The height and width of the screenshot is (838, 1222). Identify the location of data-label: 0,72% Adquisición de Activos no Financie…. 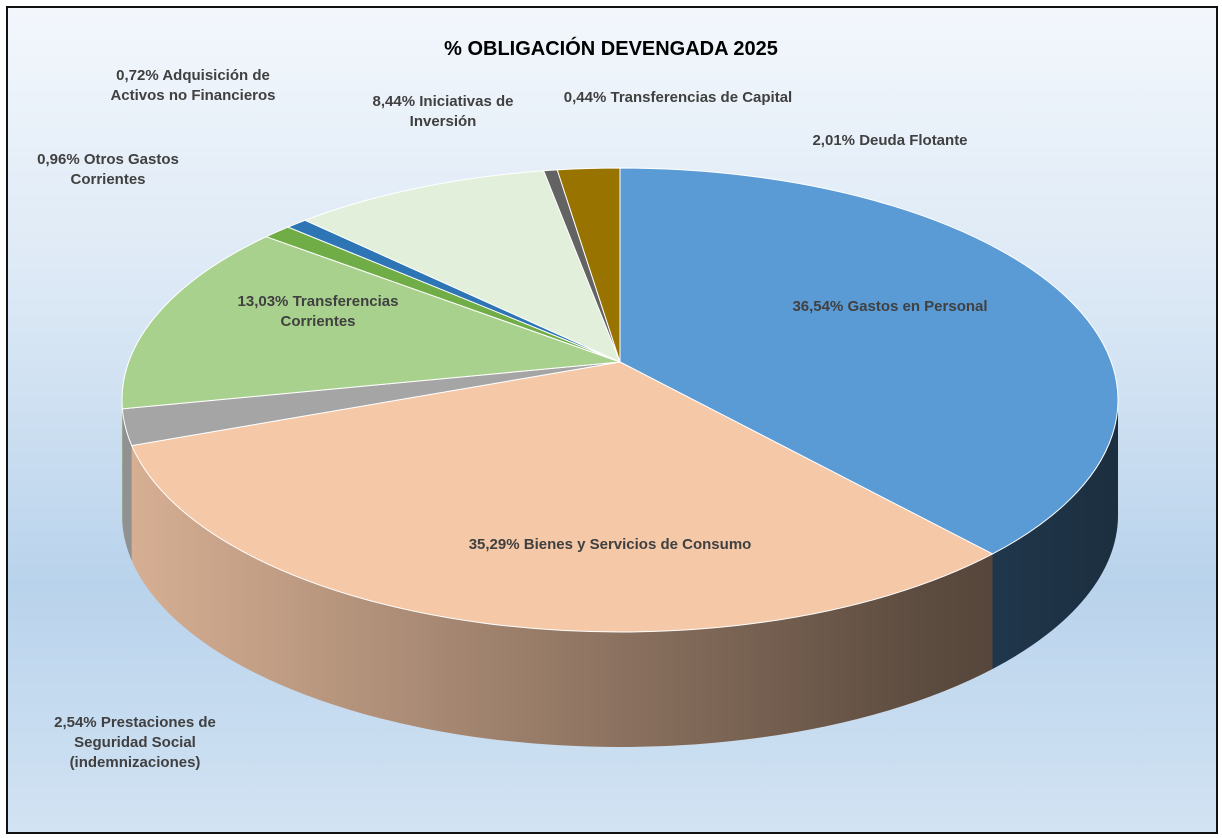
(193, 86).